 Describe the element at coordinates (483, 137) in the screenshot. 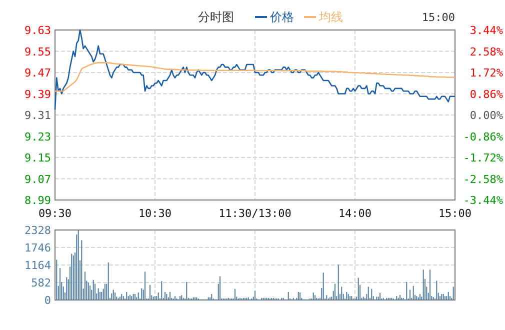

I see `y2-tick-label: -0.86%` at that location.